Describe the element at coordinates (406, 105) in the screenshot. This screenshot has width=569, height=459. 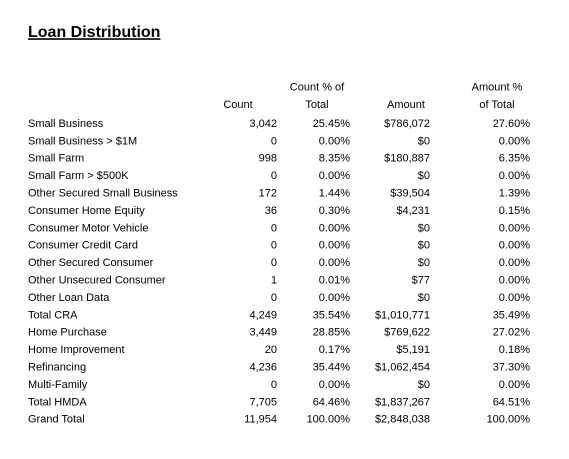
I see `column-header: Amount` at that location.